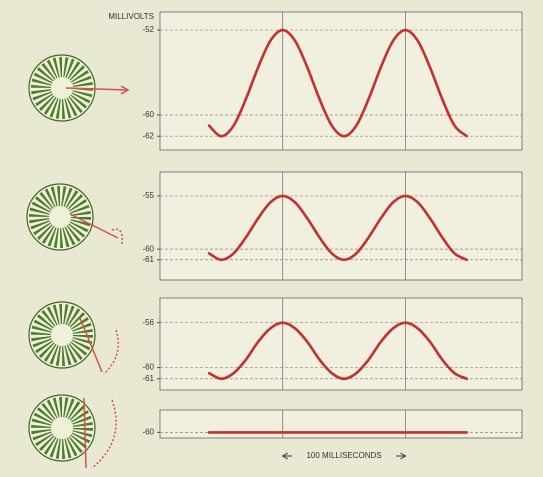 Image resolution: width=543 pixels, height=477 pixels. I want to click on y-axis-label: MILLIVOLTS, so click(131, 16).